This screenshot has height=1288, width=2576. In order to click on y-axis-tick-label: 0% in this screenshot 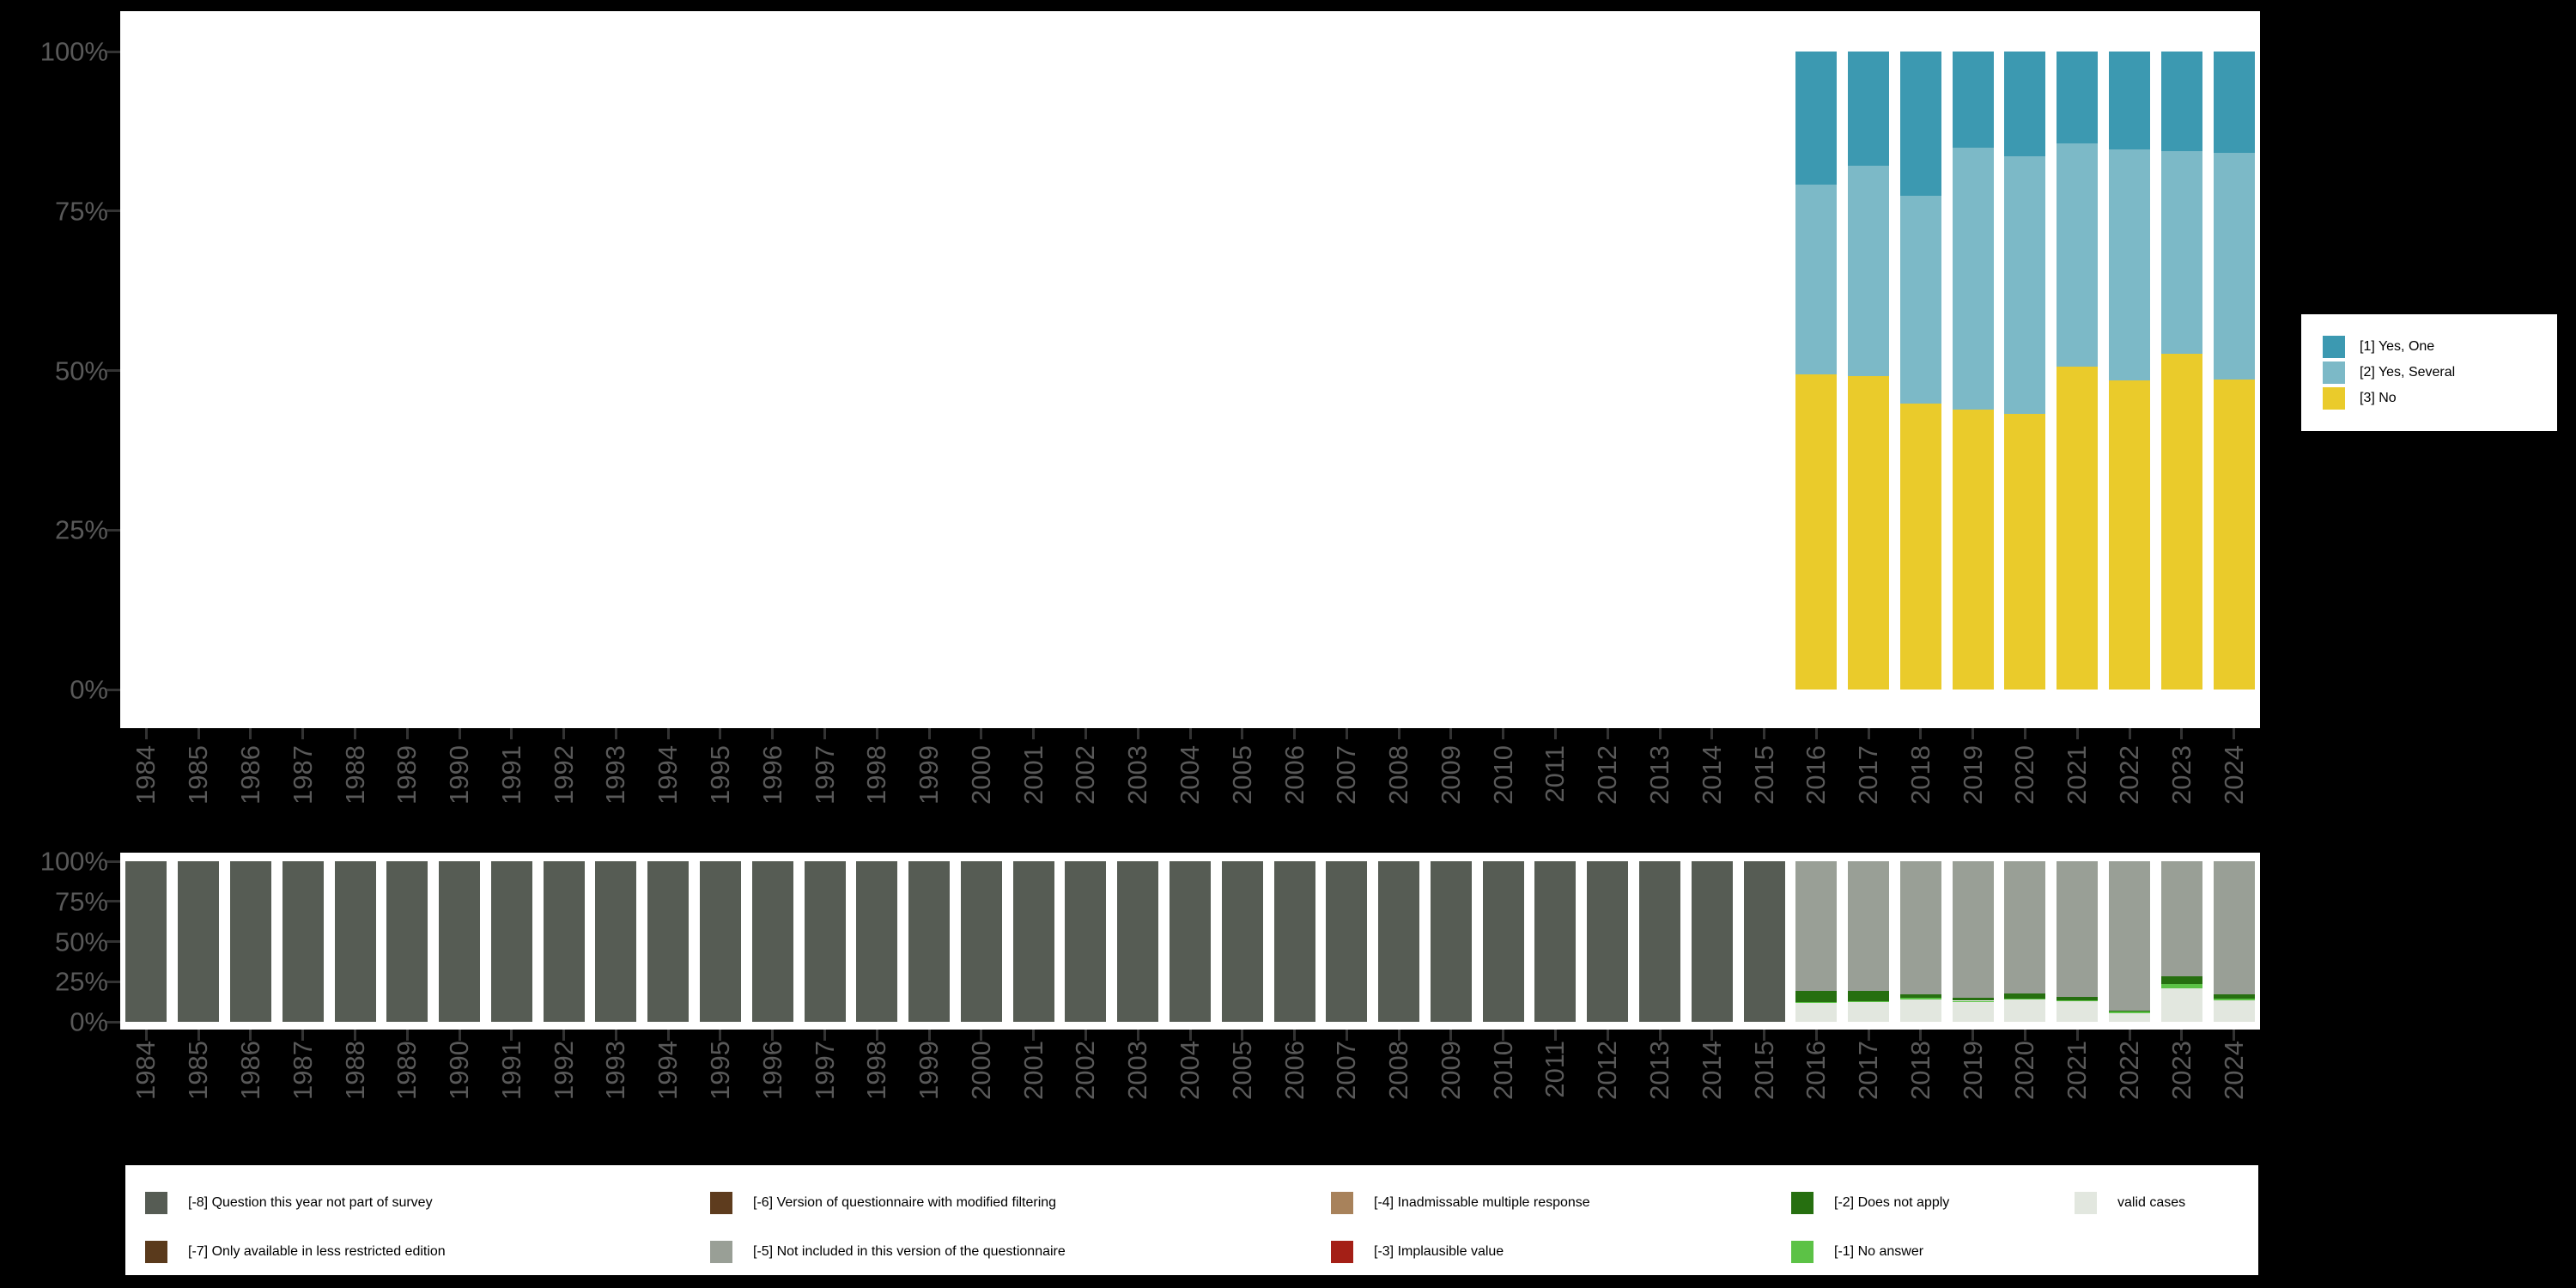, I will do `click(89, 1021)`.